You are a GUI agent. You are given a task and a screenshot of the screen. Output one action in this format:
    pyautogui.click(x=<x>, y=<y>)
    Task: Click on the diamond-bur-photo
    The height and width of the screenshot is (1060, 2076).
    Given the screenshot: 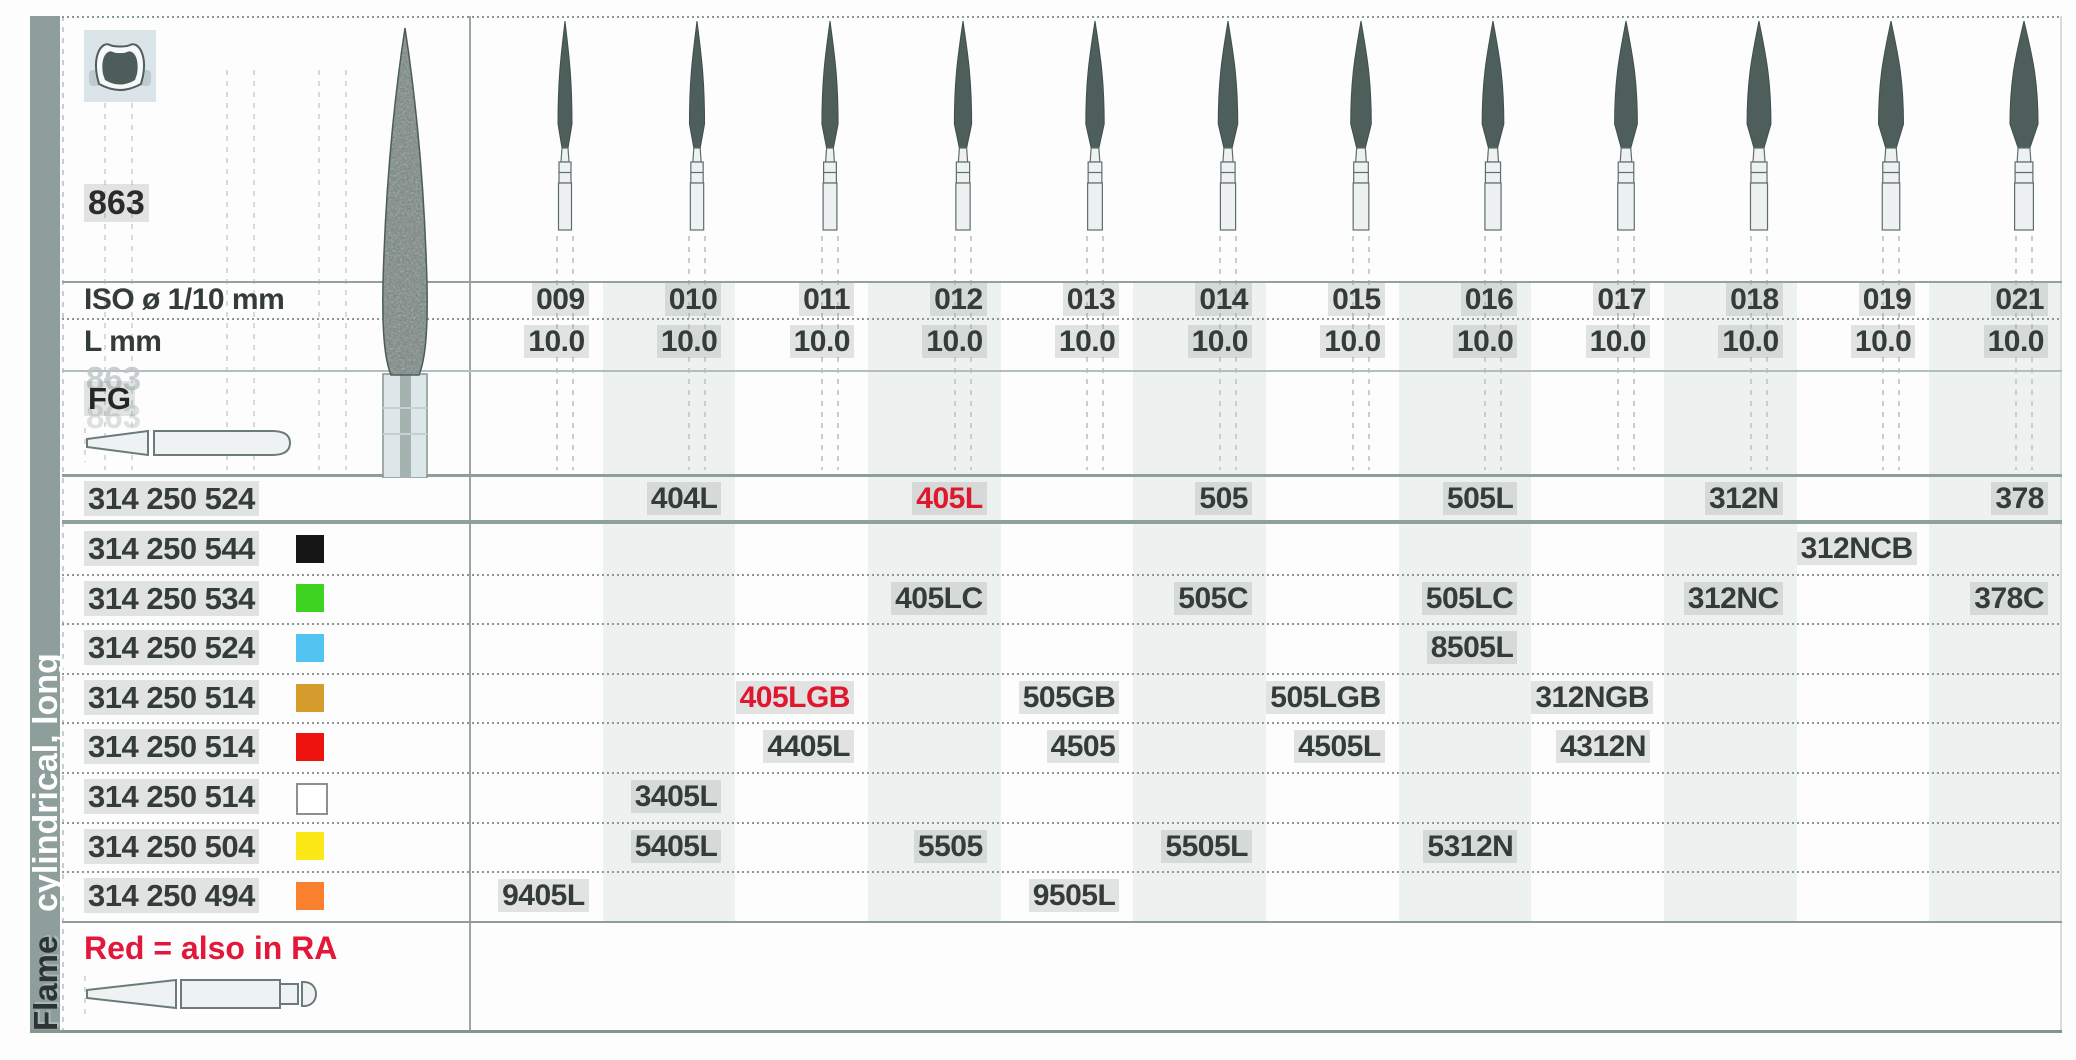 What is the action you would take?
    pyautogui.click(x=405, y=252)
    